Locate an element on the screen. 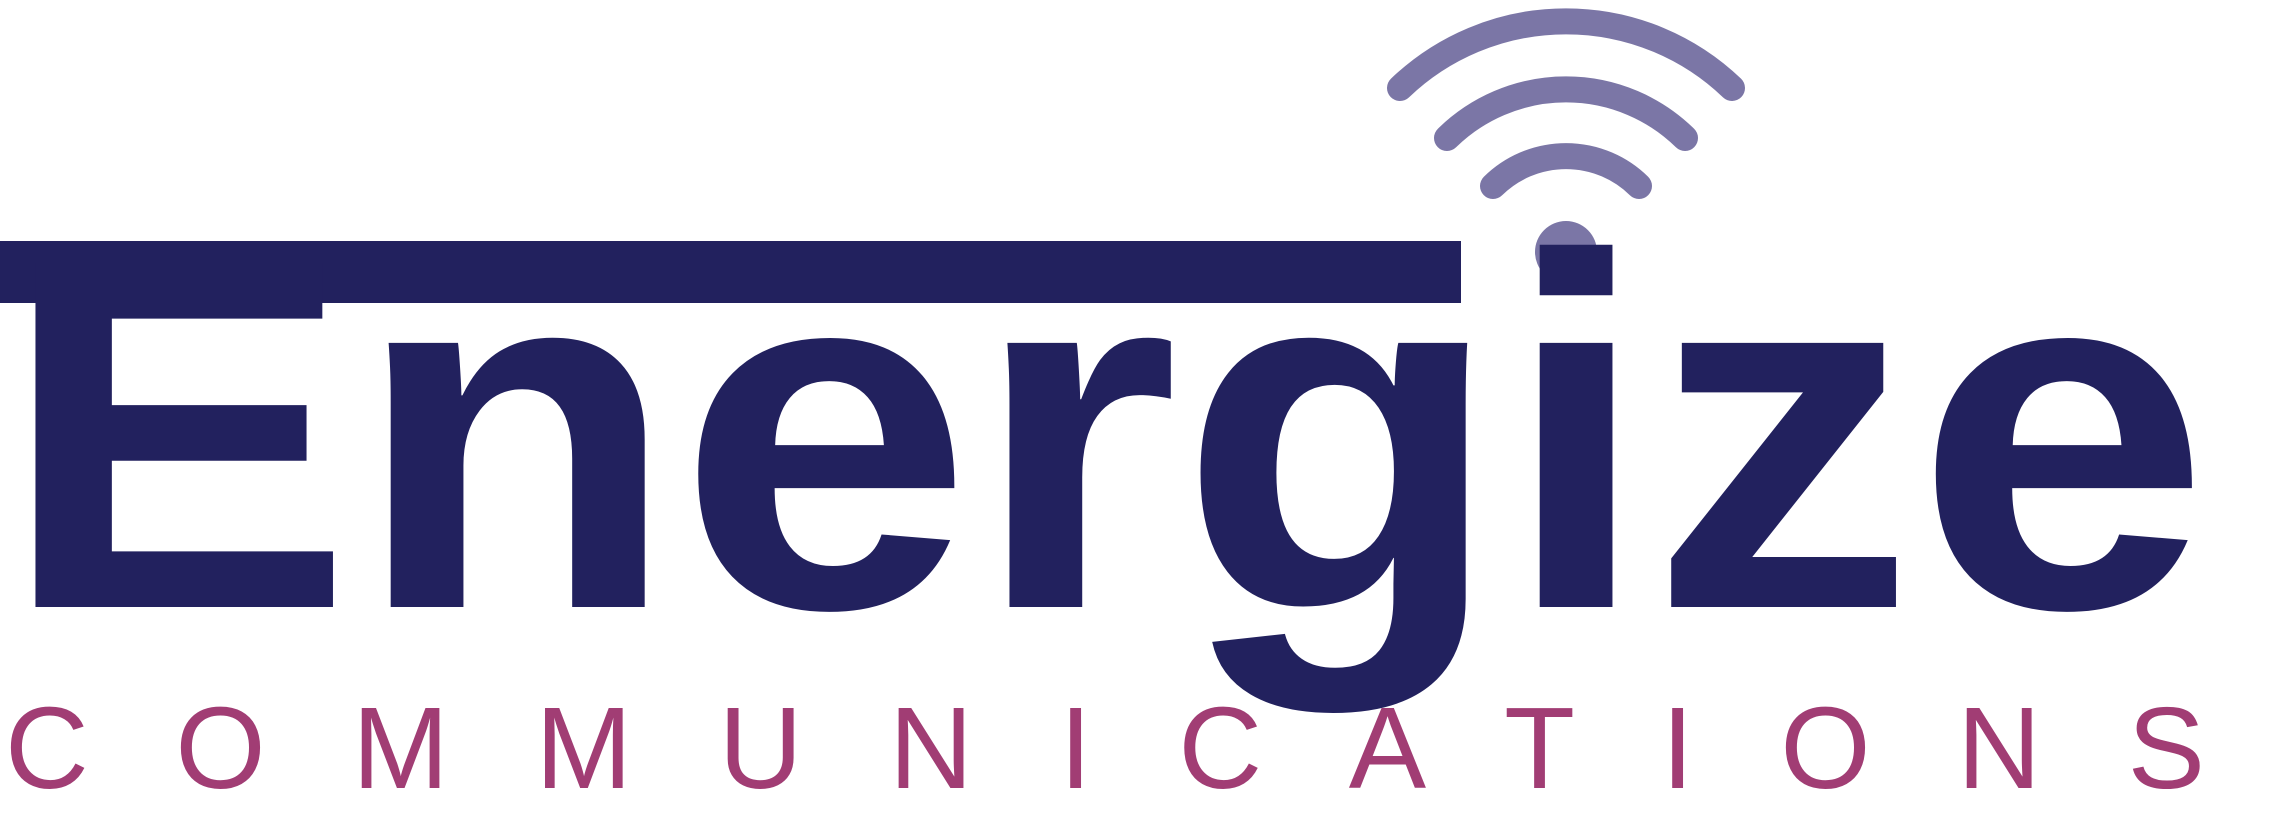 The width and height of the screenshot is (2286, 822). wifi-signal-icon is located at coordinates (1566, 145).